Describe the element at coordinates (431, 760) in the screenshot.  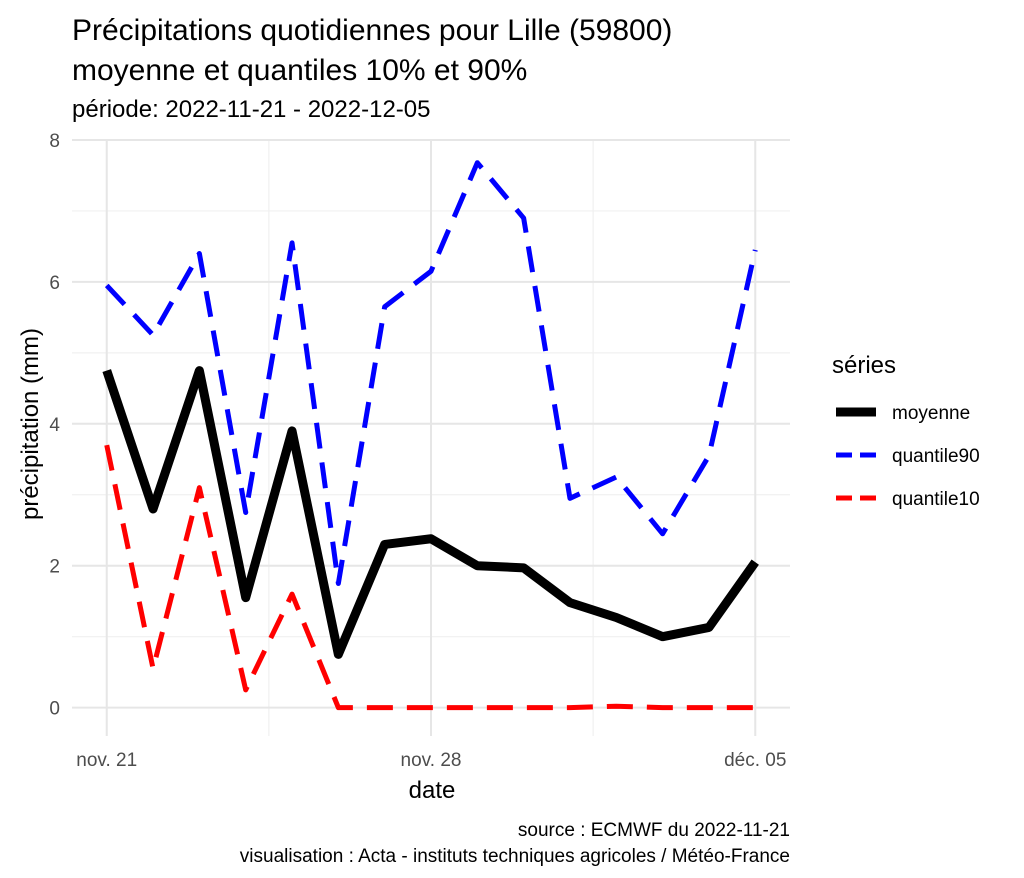
I see `x-tick-label: nov. 28` at that location.